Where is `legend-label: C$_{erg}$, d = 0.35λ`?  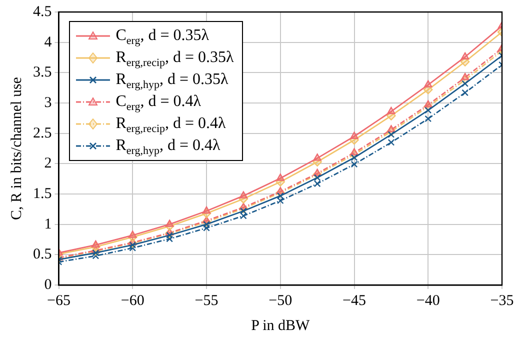
legend-label: C$_{erg}$, d = 0.35λ is located at coordinates (163, 37).